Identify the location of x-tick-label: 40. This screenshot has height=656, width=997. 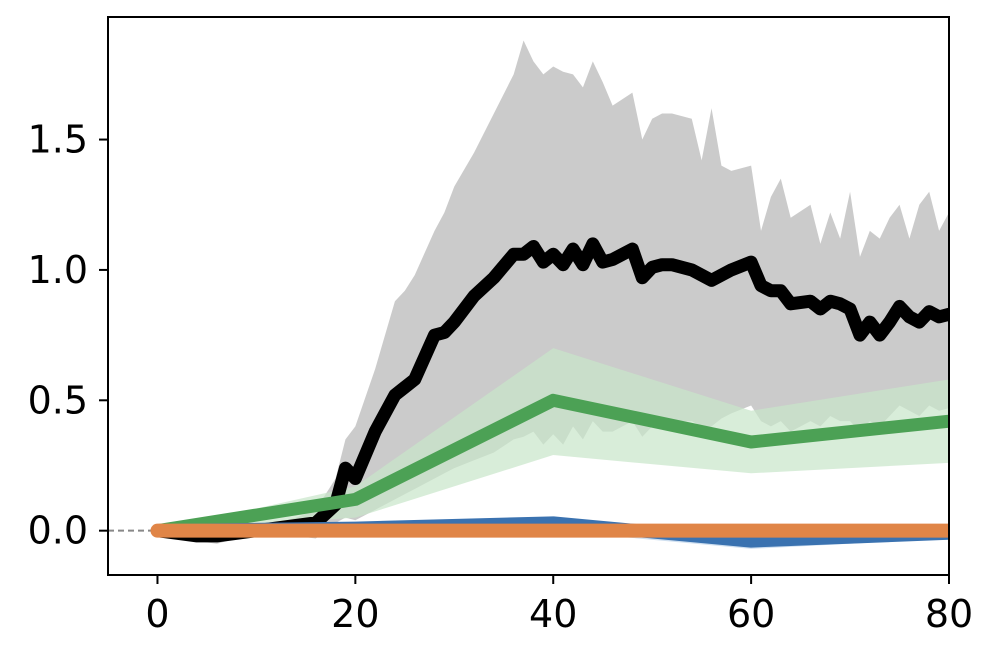
(553, 614).